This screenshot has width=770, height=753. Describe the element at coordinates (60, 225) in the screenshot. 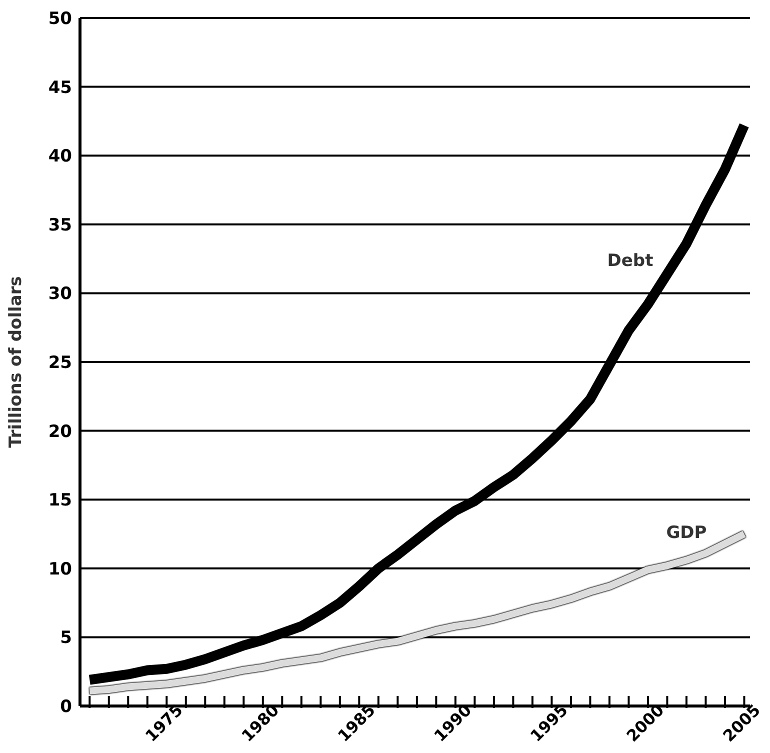

I see `y-tick-label: 35` at that location.